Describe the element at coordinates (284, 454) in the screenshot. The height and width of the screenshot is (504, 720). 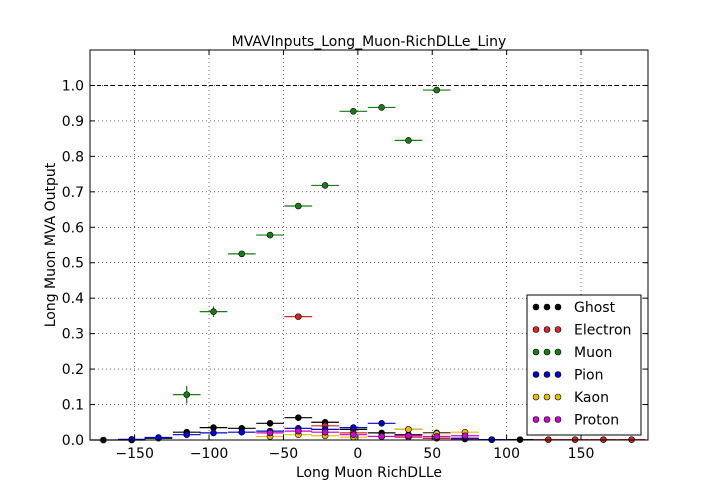
I see `x-tick-label: −50` at that location.